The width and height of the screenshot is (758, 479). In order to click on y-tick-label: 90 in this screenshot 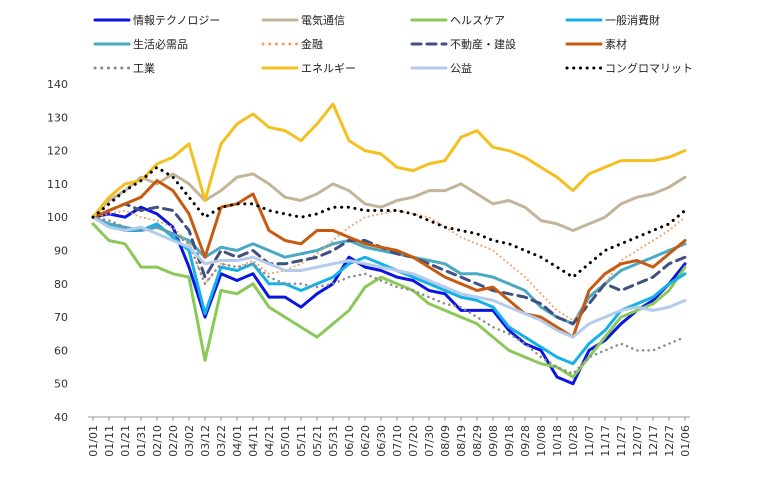, I will do `click(61, 251)`.